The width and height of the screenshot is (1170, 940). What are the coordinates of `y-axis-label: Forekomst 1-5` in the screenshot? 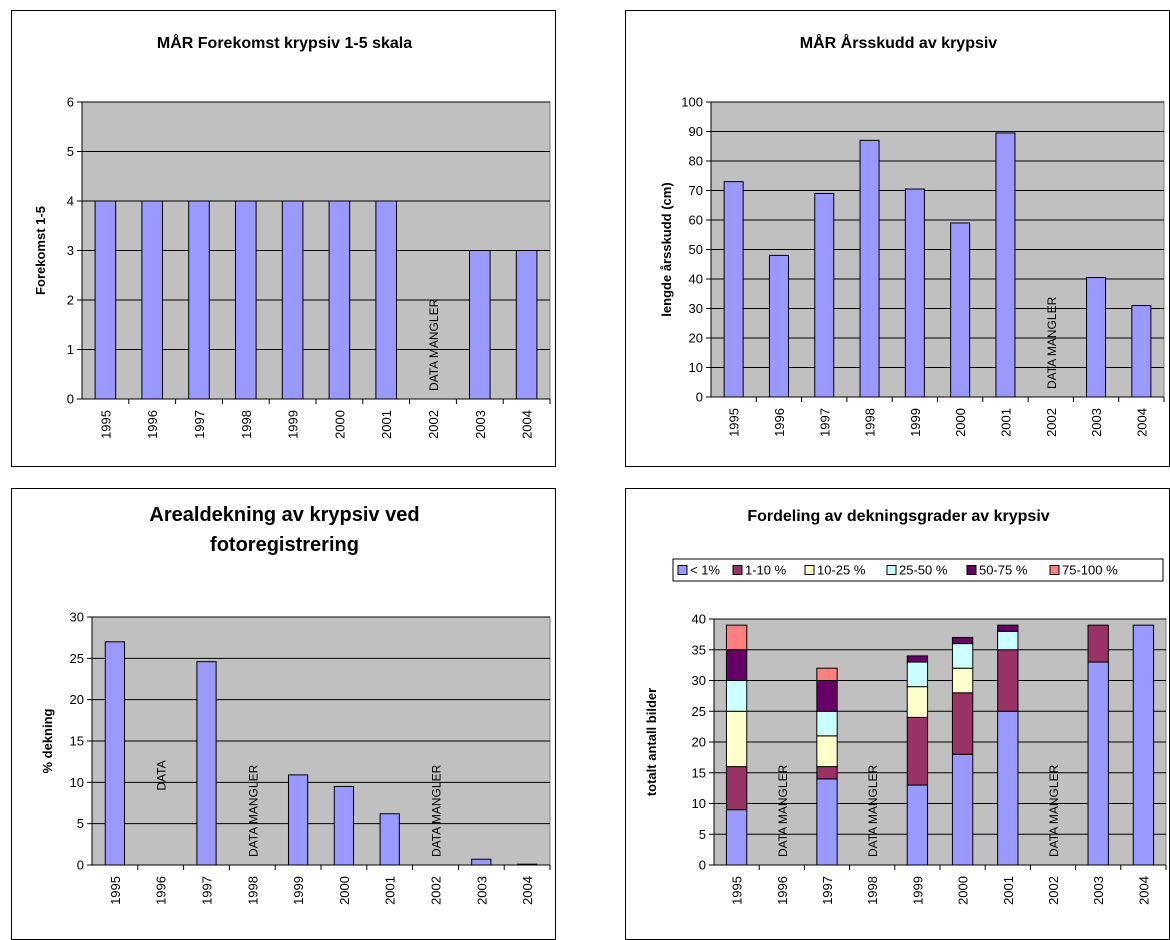 It's located at (40, 250).